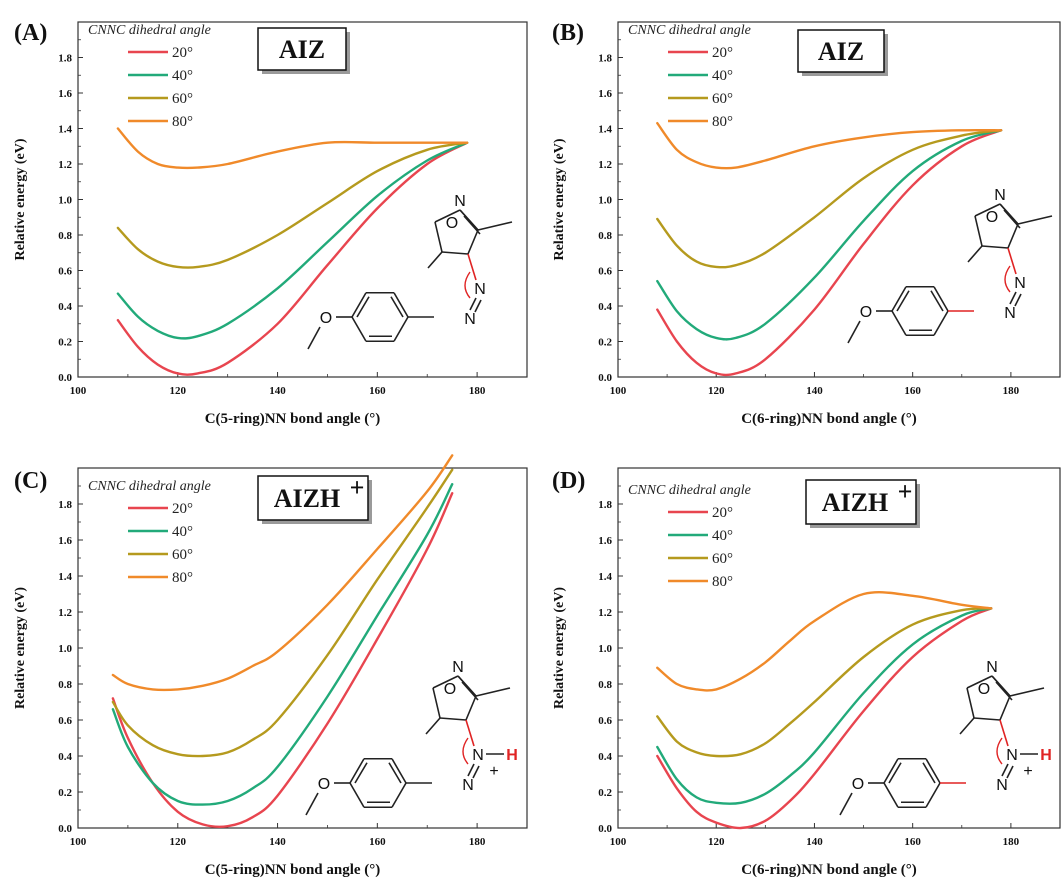  What do you see at coordinates (65, 343) in the screenshot?
I see `y-tick-label: 0.2` at bounding box center [65, 343].